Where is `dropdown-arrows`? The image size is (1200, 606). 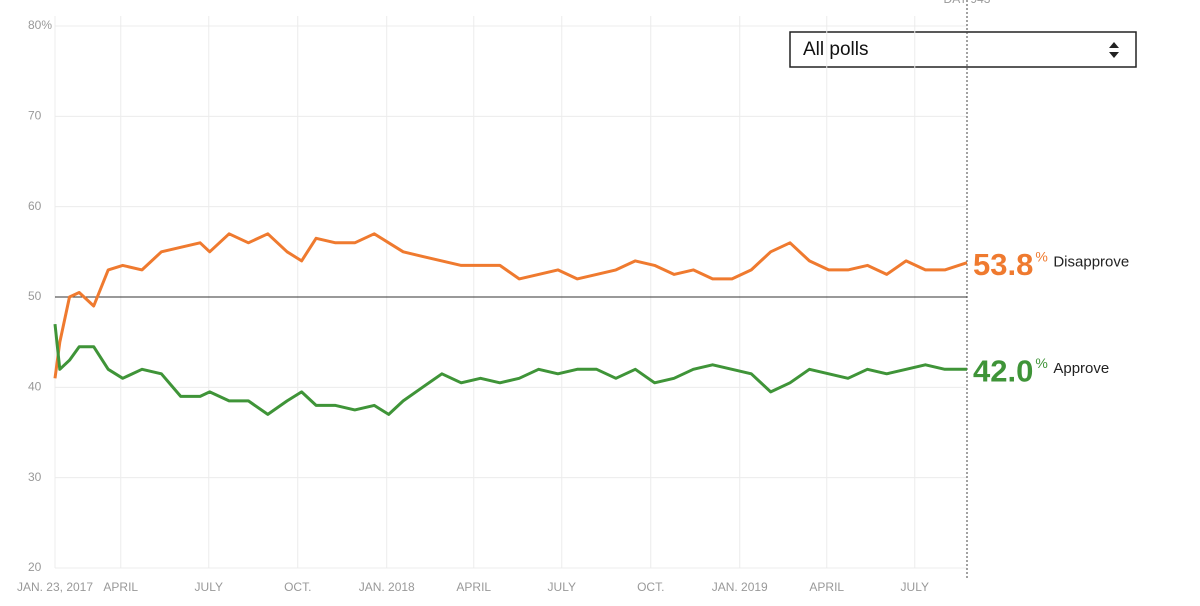 dropdown-arrows is located at coordinates (1114, 50).